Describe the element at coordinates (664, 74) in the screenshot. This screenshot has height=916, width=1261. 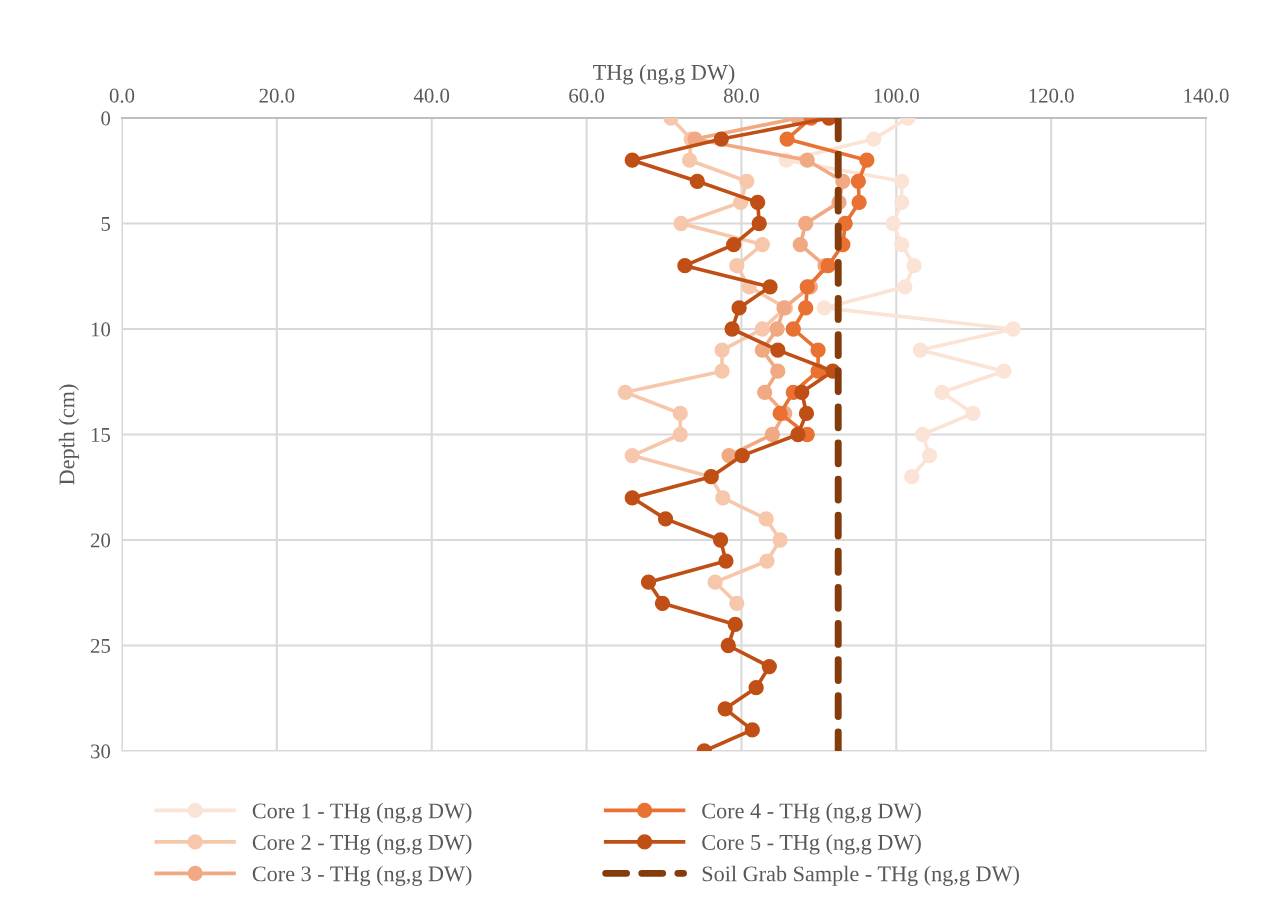
I see `x-axis-title: THg (ng,g DW)` at that location.